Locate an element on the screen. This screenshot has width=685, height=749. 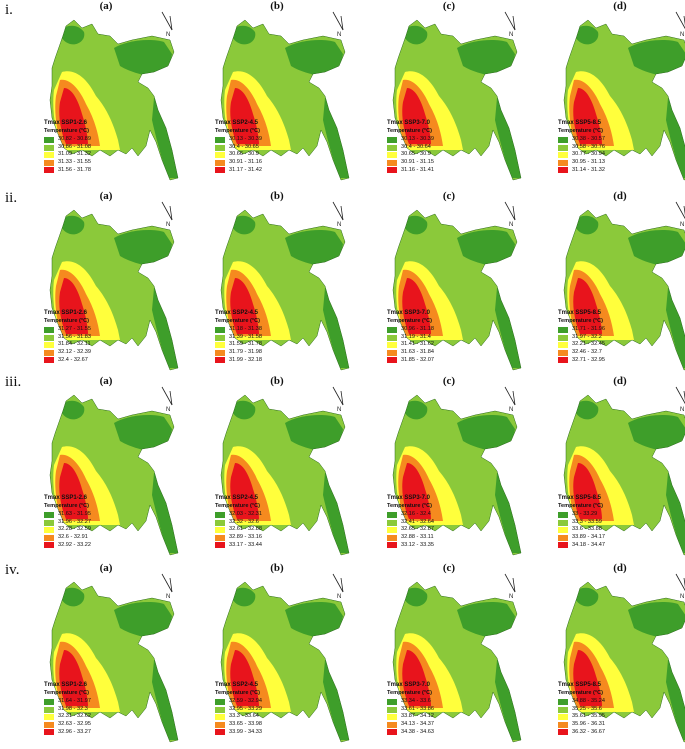
legend-item: 31.27 - 31.55 is located at coordinates (67, 330).